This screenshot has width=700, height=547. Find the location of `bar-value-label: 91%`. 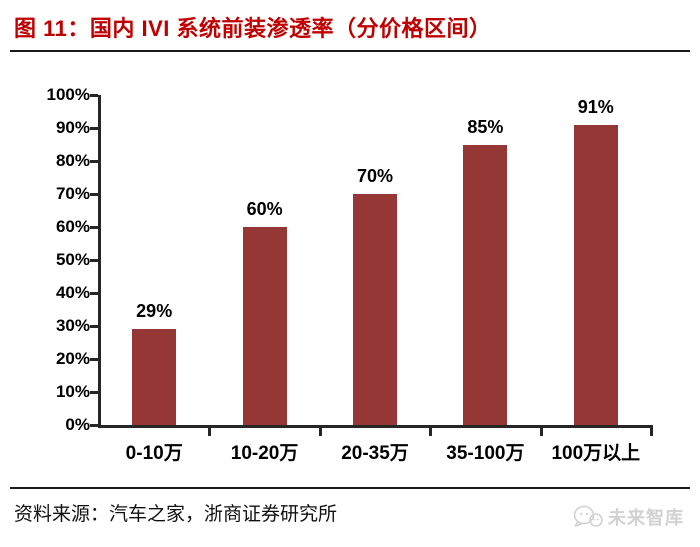

bar-value-label: 91% is located at coordinates (595, 106).